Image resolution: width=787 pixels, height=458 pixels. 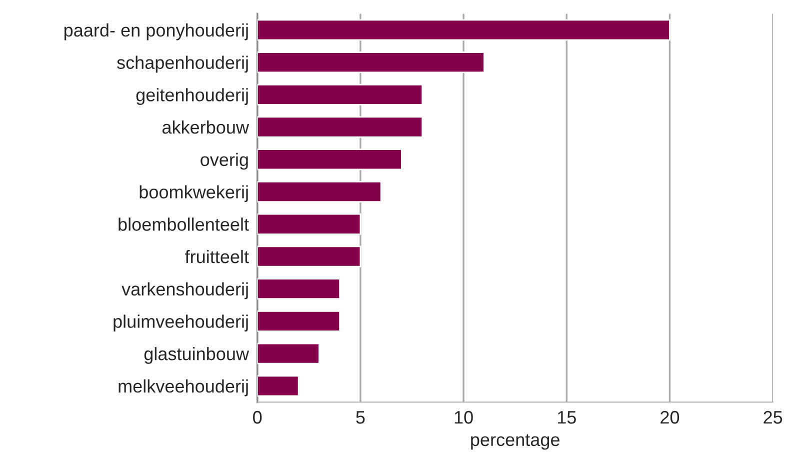 What do you see at coordinates (194, 193) in the screenshot?
I see `y-tick-label: boomkwekerij` at bounding box center [194, 193].